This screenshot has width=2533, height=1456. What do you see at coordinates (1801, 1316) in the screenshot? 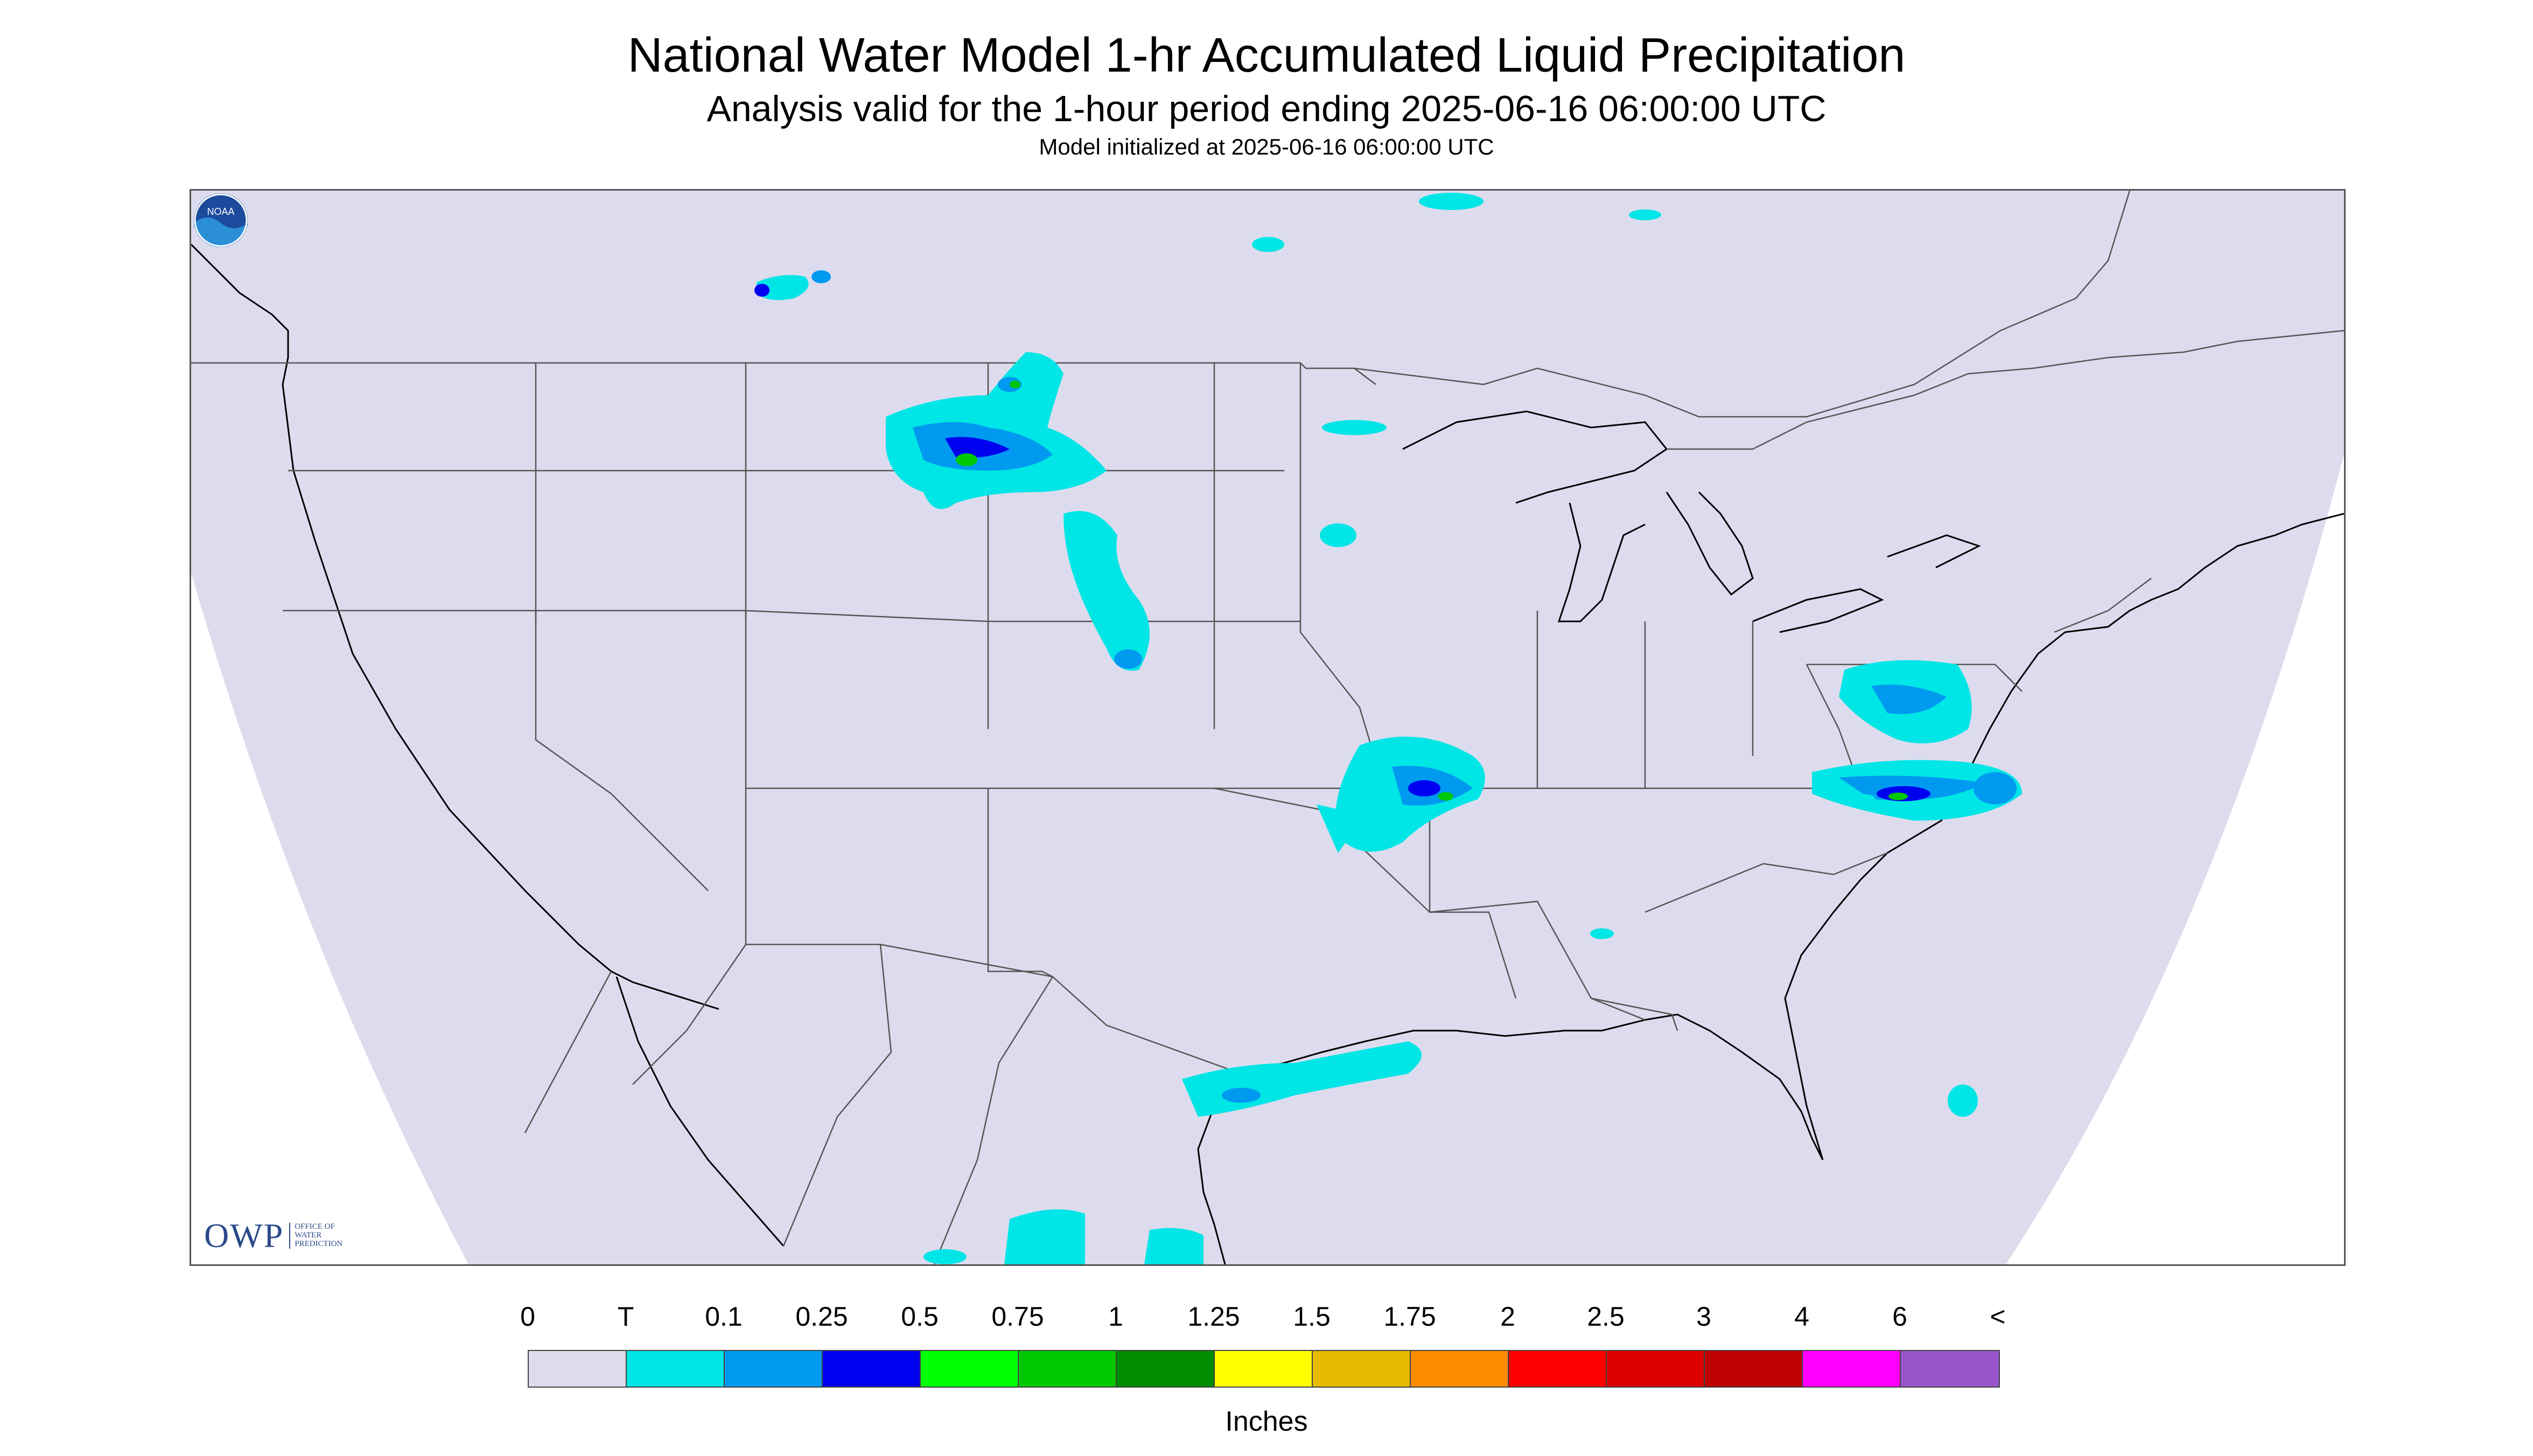
I see `colorbar-label: 4` at bounding box center [1801, 1316].